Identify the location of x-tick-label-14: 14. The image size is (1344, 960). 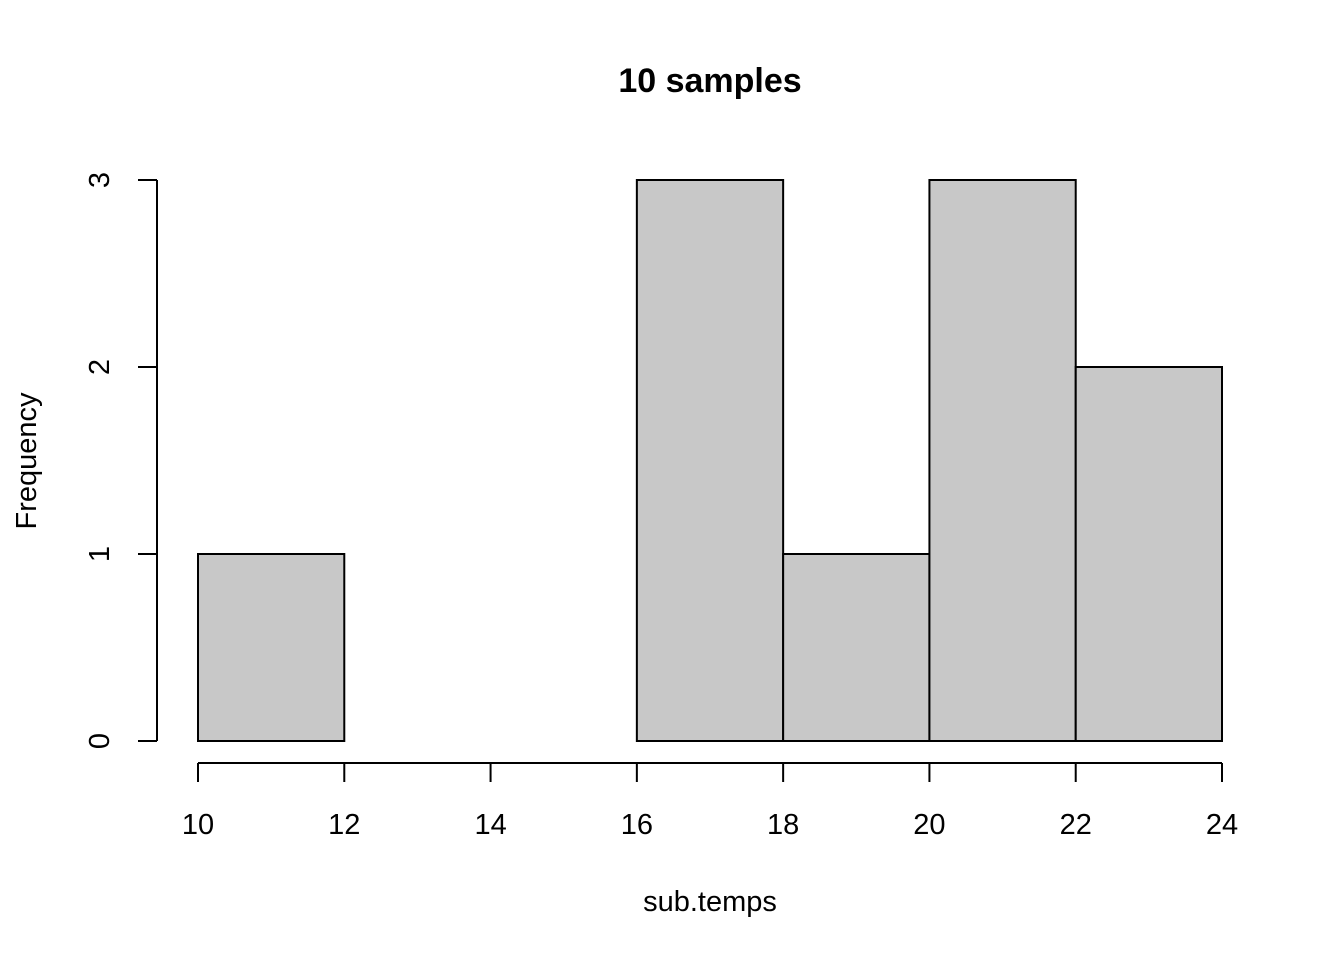
(490, 825).